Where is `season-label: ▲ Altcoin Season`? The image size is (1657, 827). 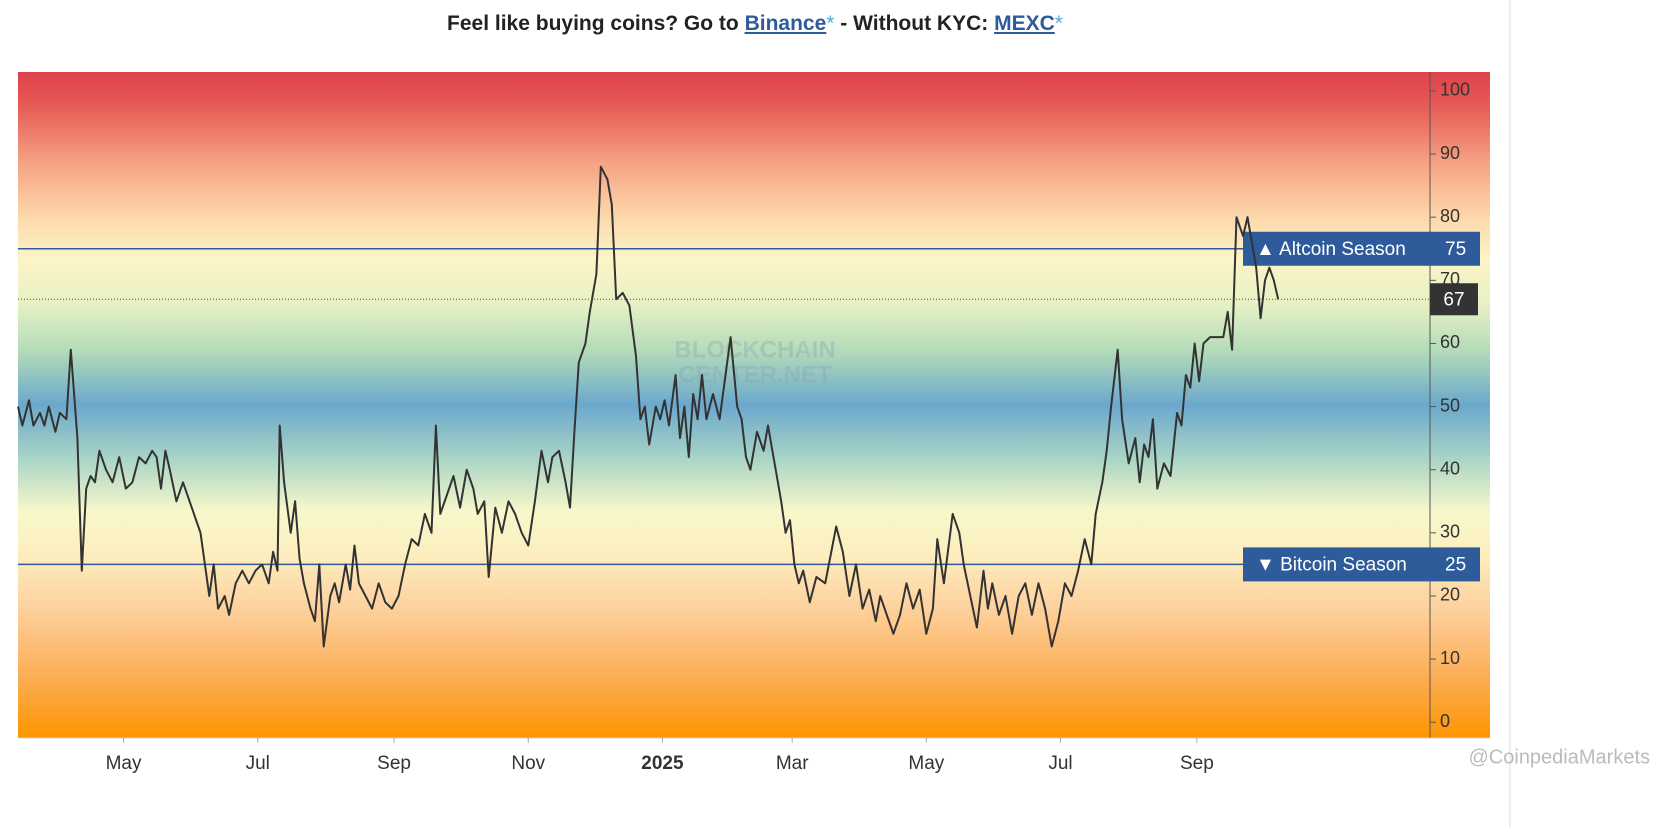 season-label: ▲ Altcoin Season is located at coordinates (1331, 249).